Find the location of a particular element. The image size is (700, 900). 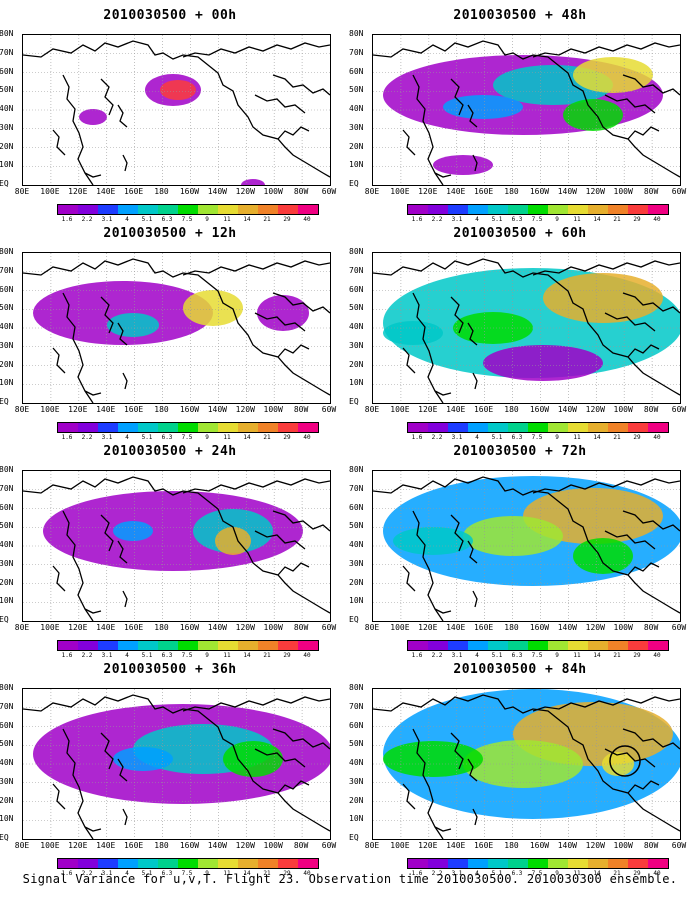

panel-title: 2010030500 + 60h is located at coordinates (520, 233).